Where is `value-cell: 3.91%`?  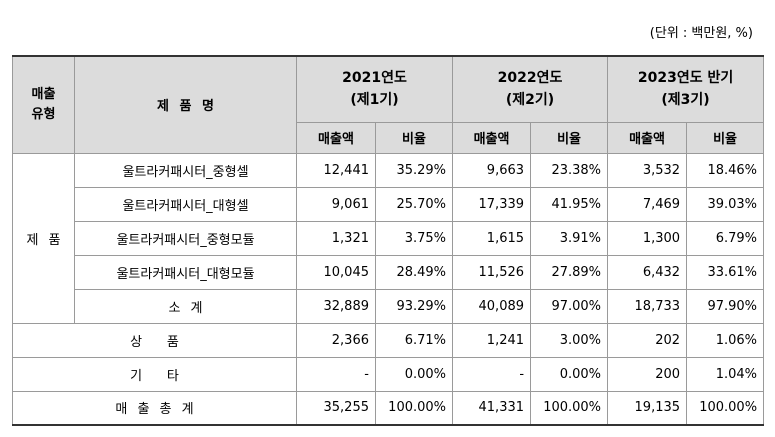 value-cell: 3.91% is located at coordinates (569, 238).